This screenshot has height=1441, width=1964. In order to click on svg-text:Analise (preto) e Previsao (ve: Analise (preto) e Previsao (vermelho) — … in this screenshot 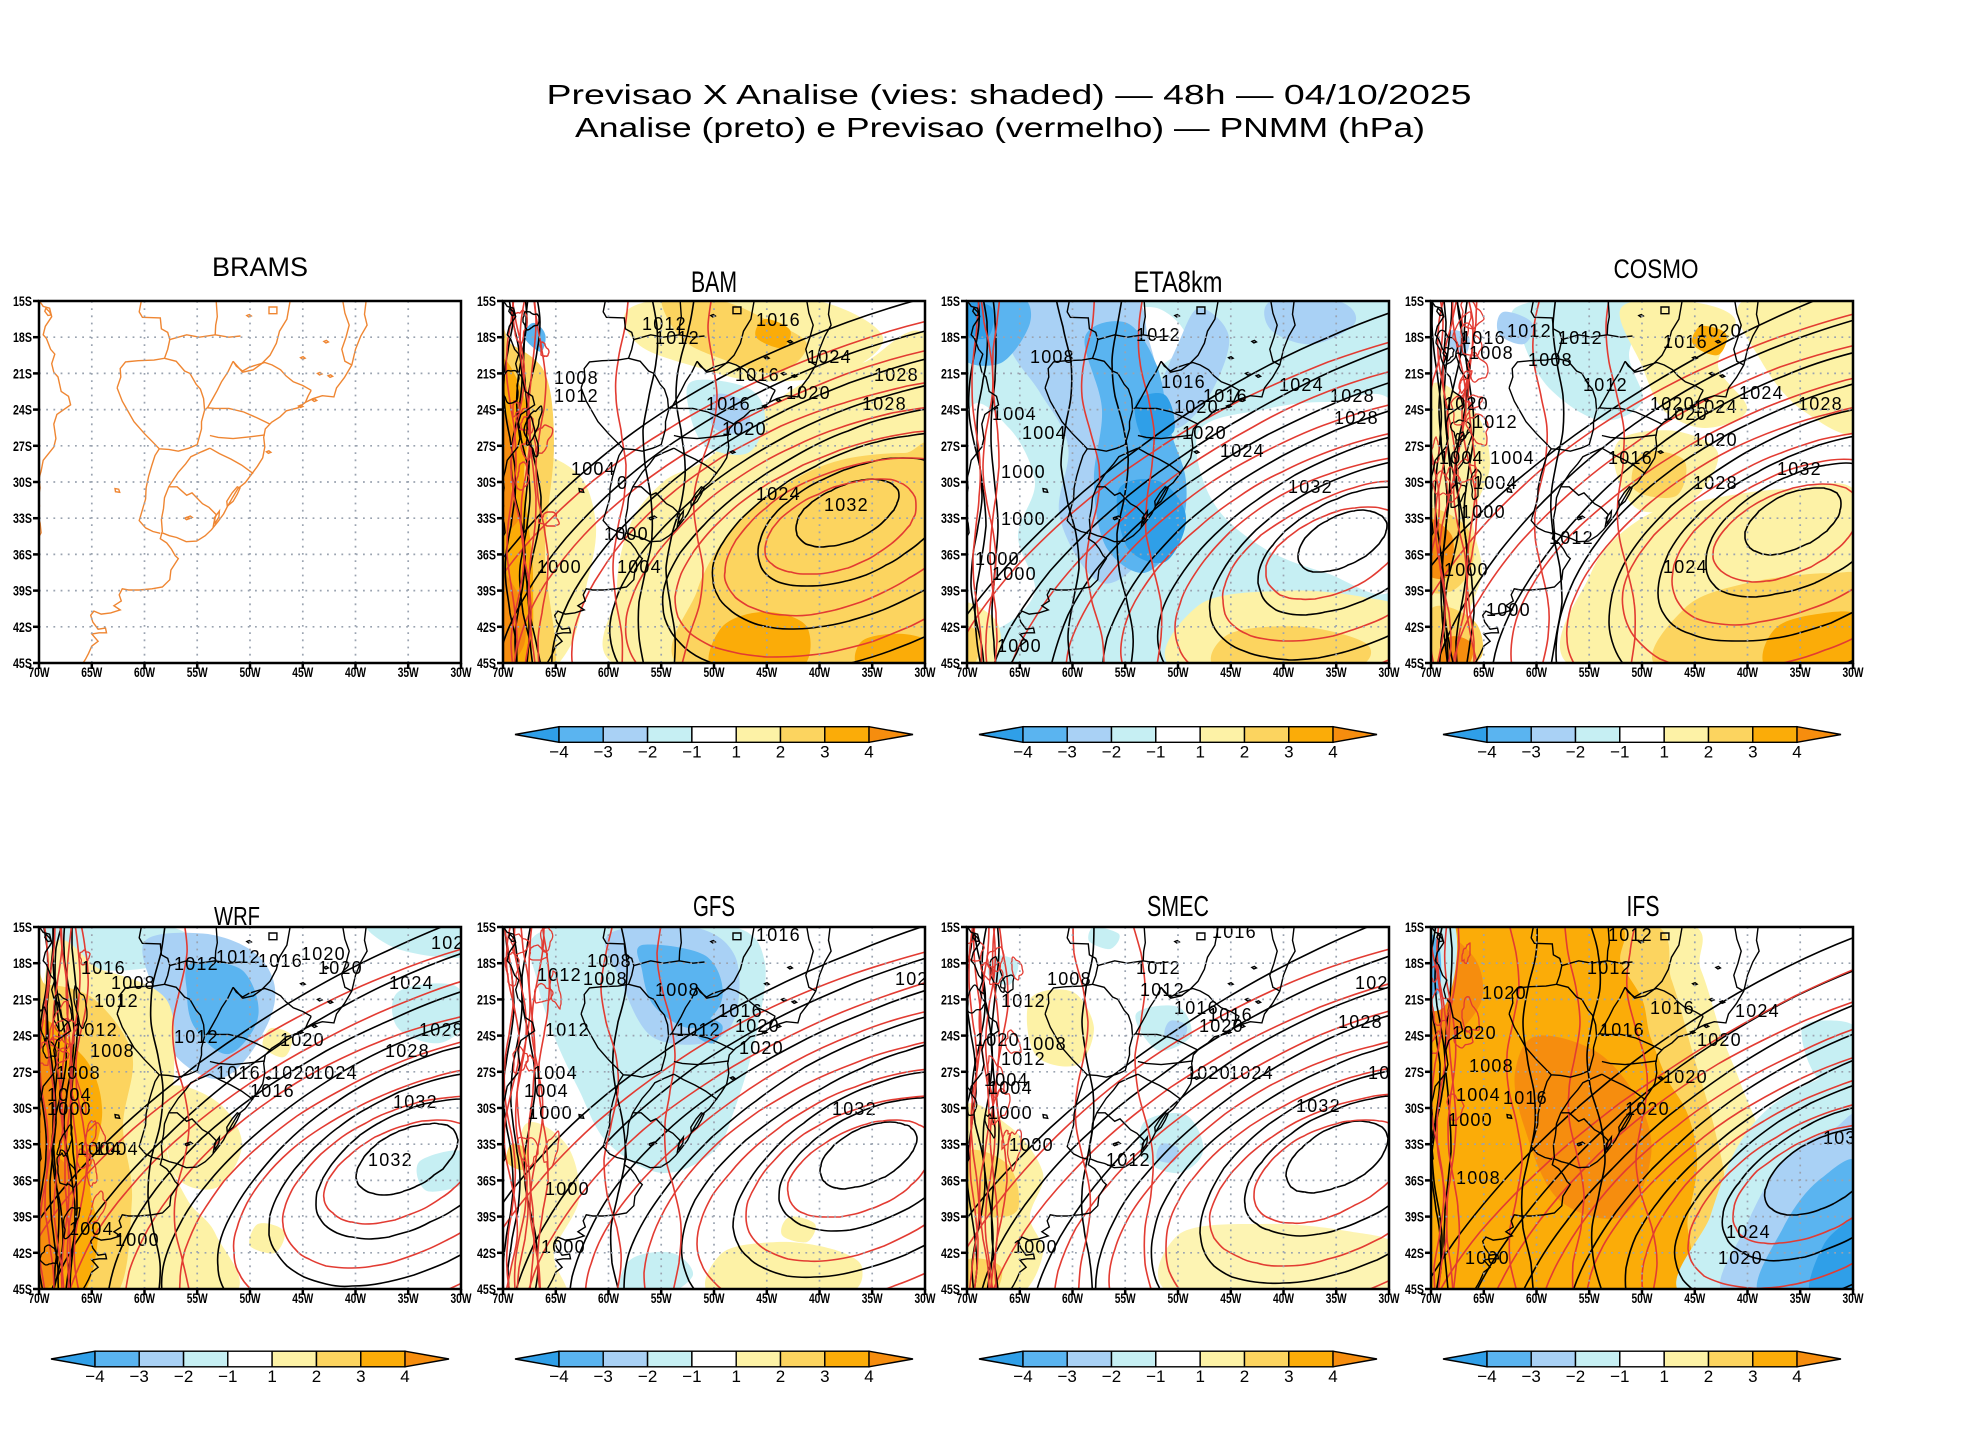, I will do `click(1000, 127)`.